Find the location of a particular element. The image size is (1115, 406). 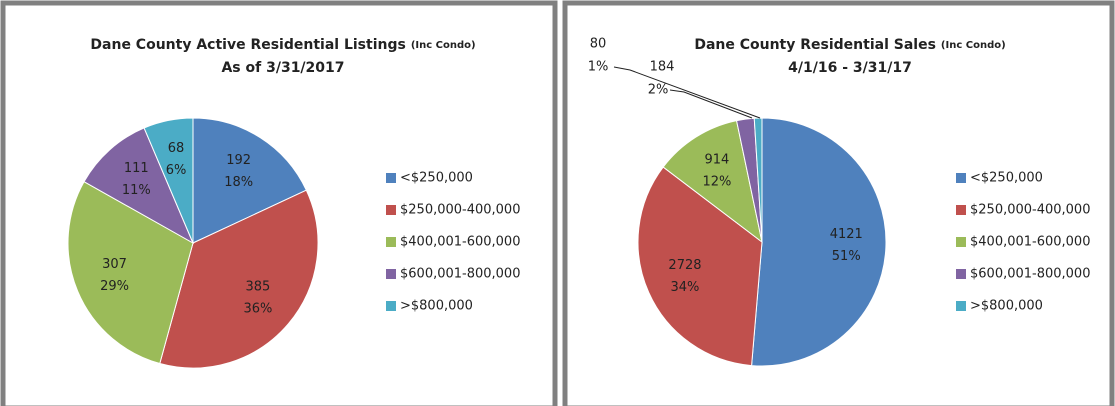

data-label: 68 is located at coordinates (176, 148).